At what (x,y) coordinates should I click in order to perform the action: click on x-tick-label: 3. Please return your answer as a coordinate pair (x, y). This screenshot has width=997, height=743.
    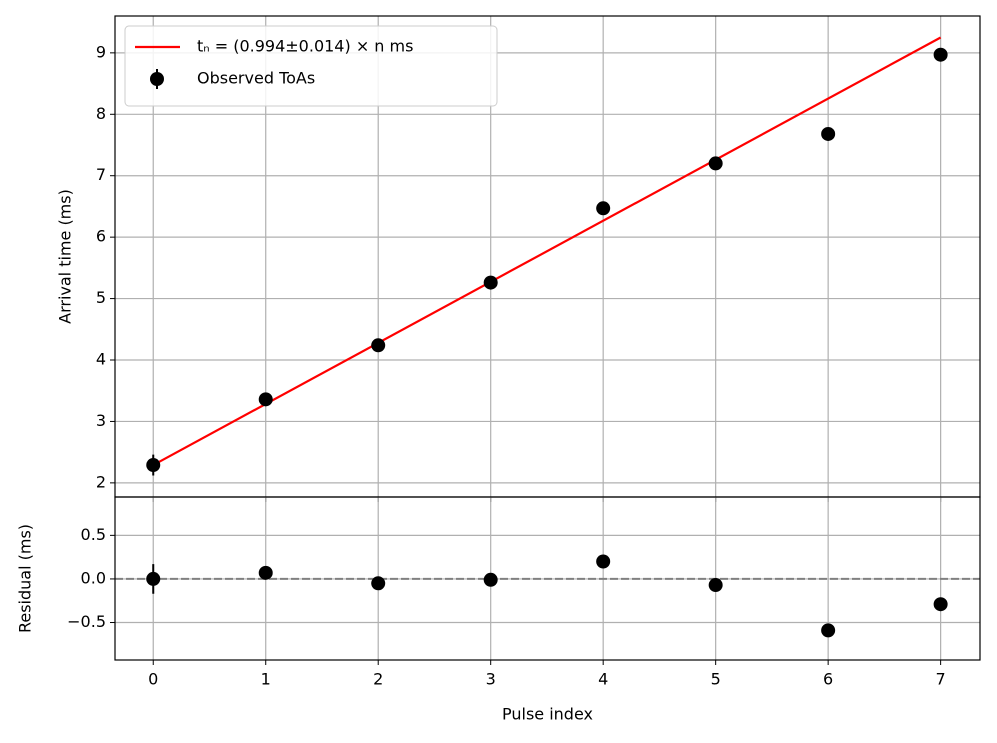
    Looking at the image, I should click on (491, 679).